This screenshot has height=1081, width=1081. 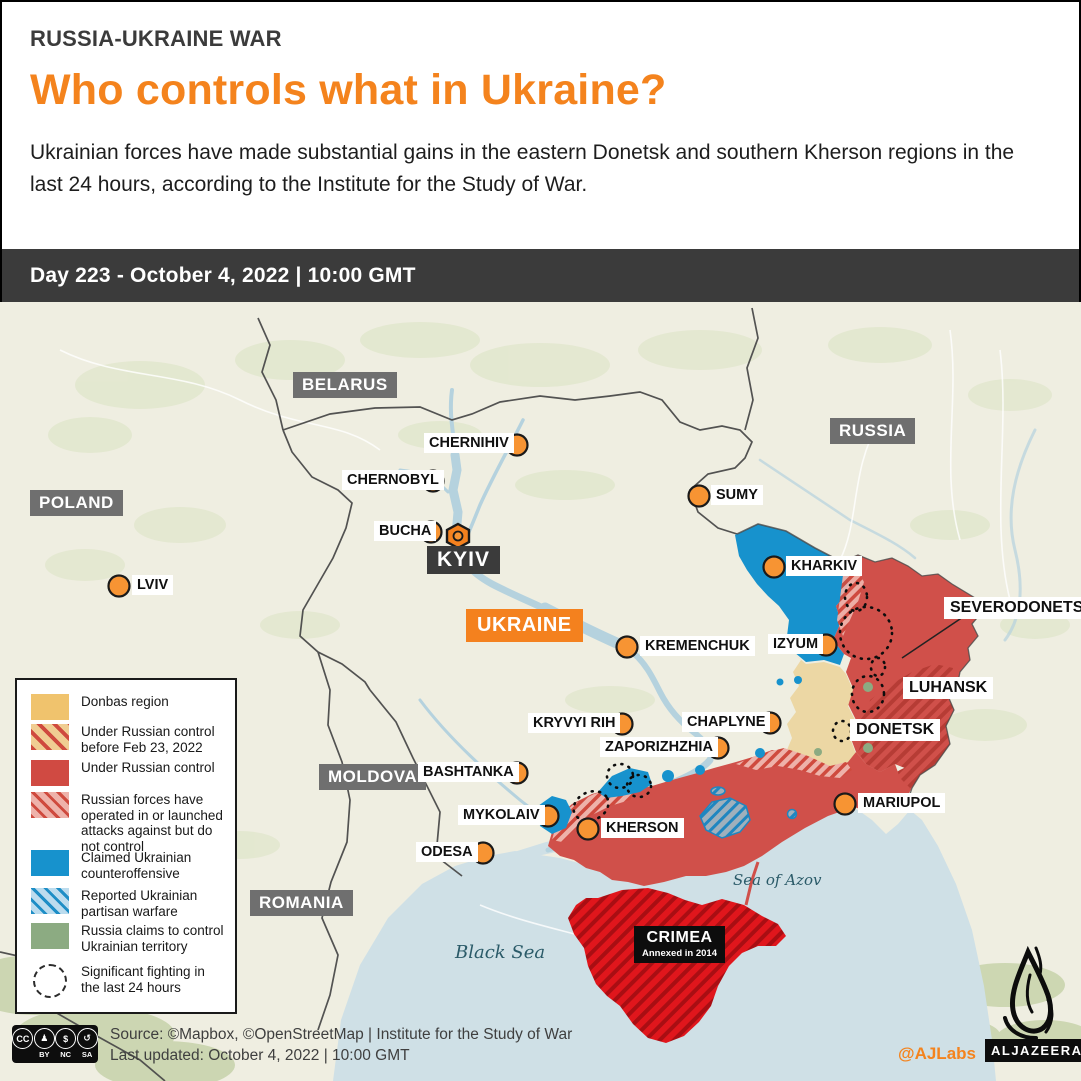 I want to click on sea-label-black-sea: Black Sea, so click(x=500, y=952).